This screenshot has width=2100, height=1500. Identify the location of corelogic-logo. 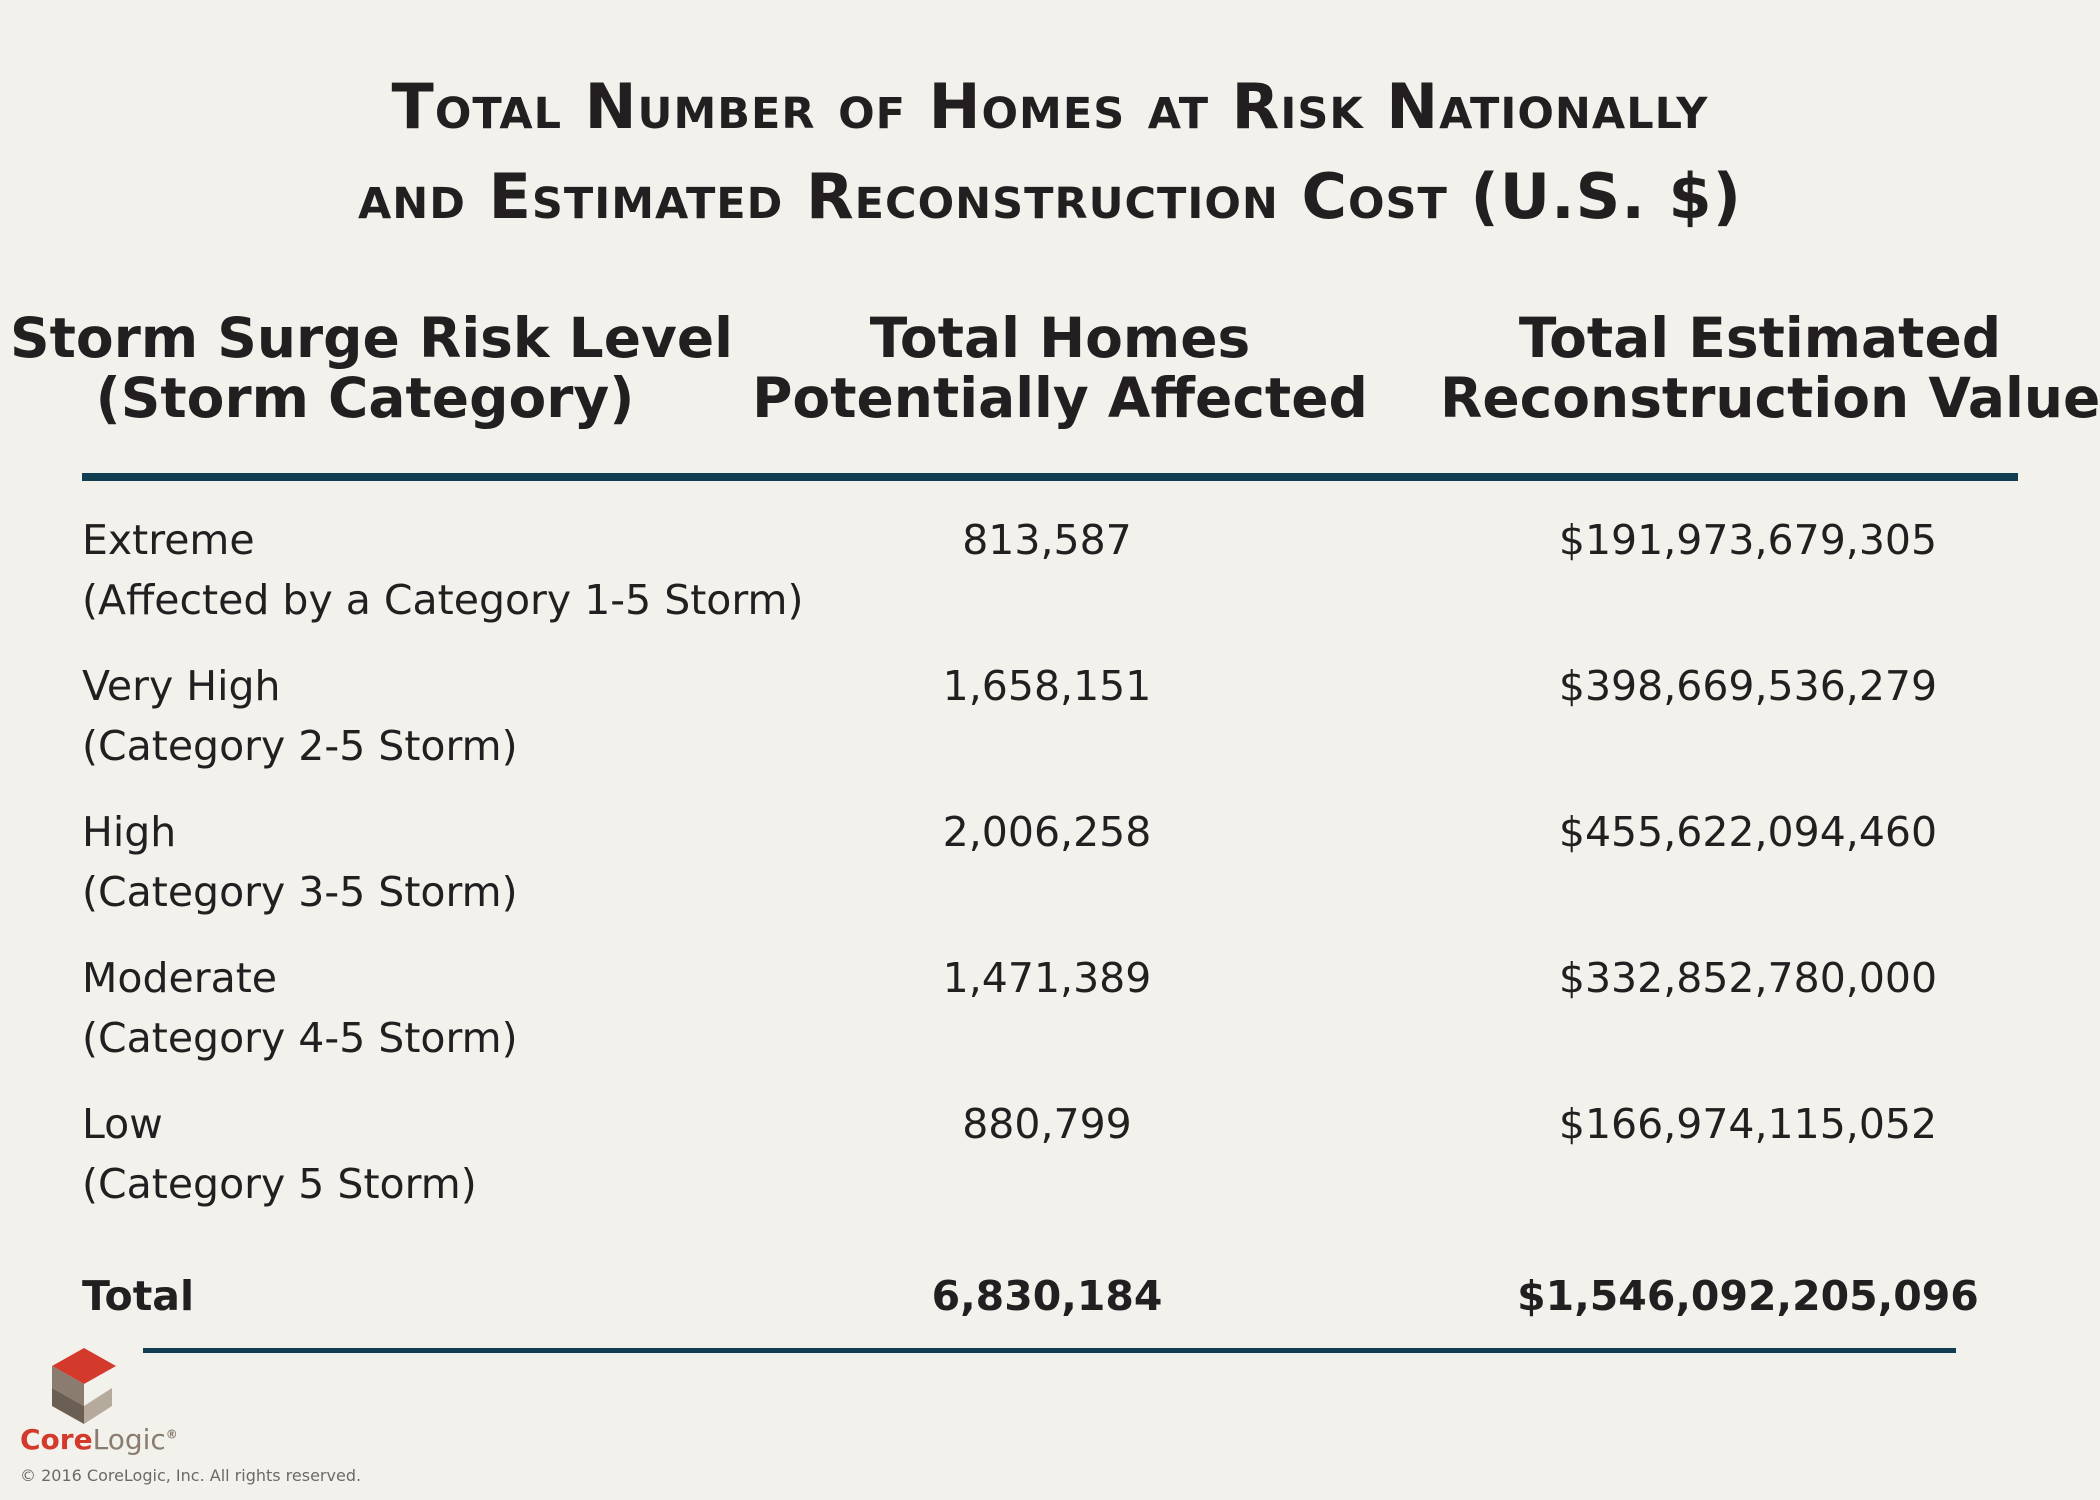
(100, 1386).